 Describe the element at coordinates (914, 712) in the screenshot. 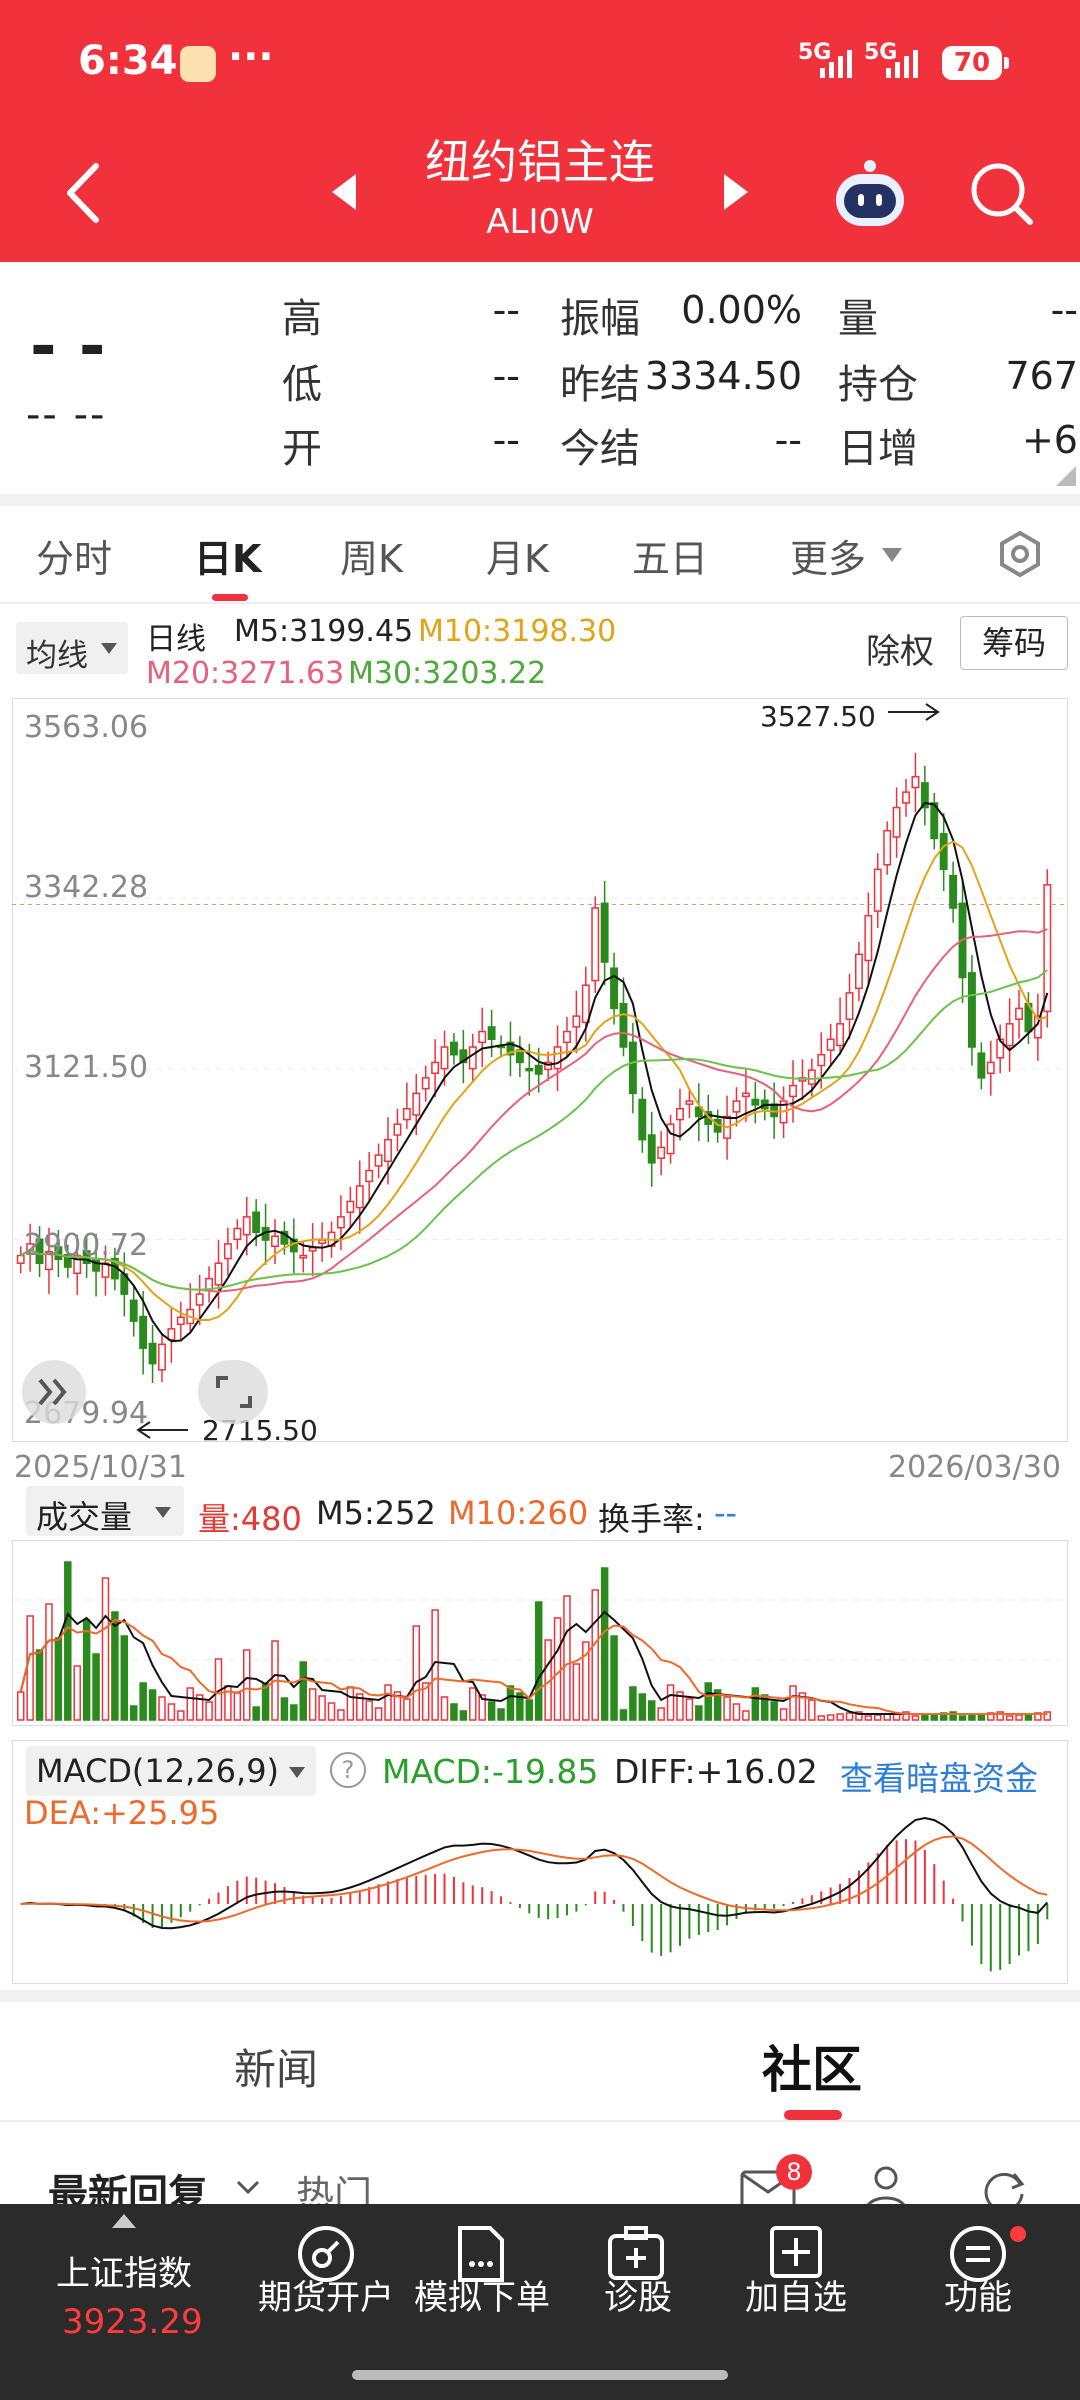

I see `max-arrow-icon` at that location.